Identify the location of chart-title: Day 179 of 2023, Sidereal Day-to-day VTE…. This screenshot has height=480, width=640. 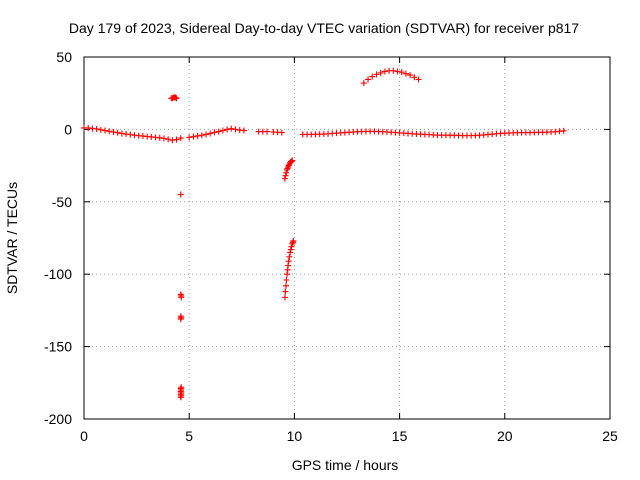
(324, 28).